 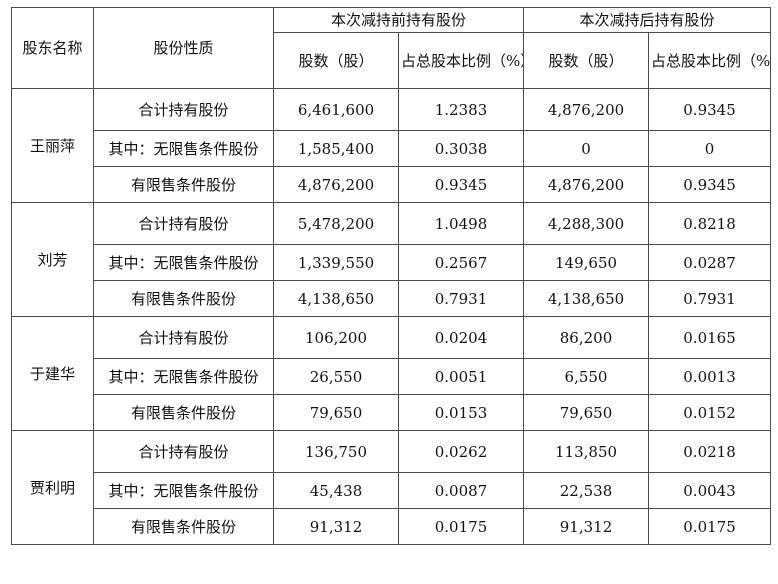 I want to click on shareholder-name-cell: 刘芳, so click(x=52, y=259).